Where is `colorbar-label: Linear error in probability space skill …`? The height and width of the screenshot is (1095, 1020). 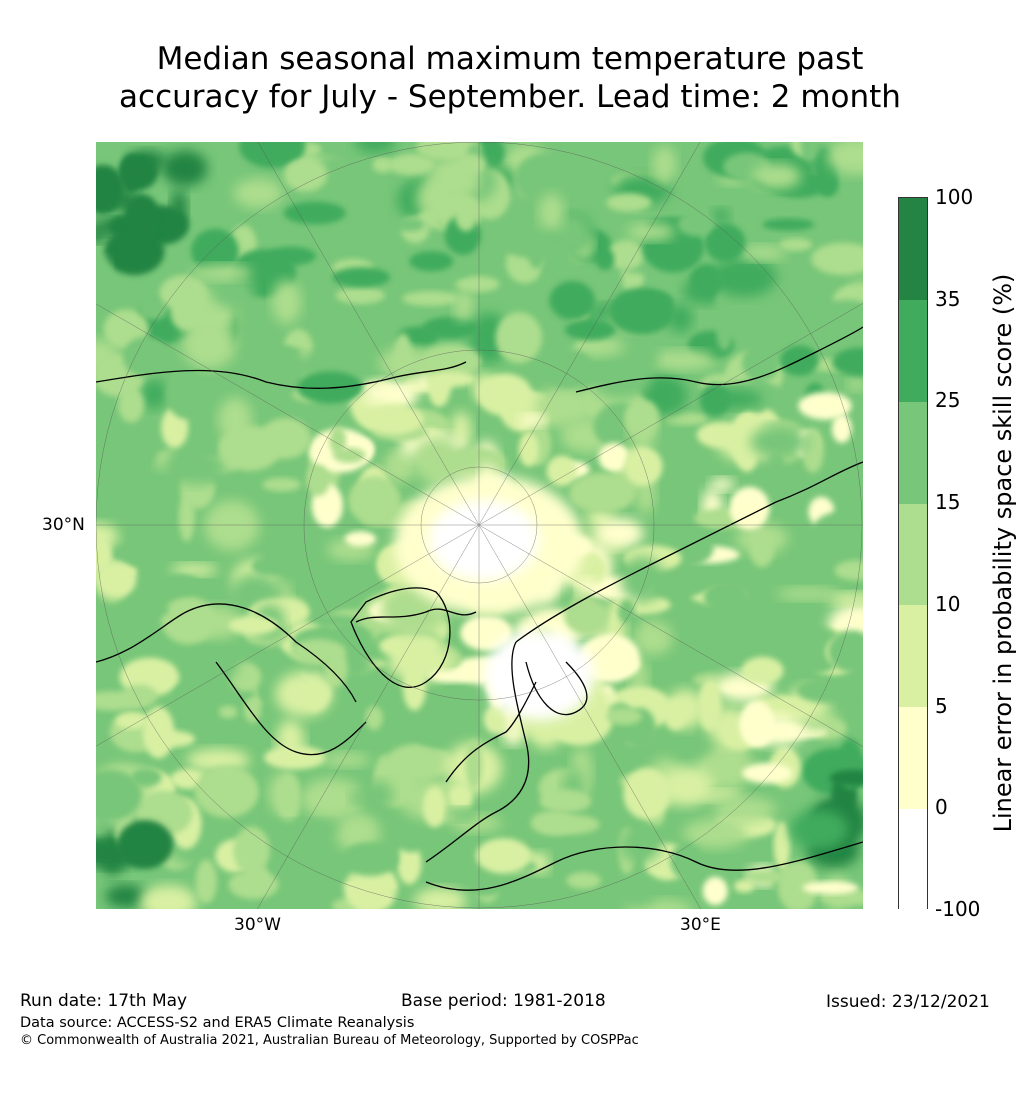 colorbar-label: Linear error in probability space skill … is located at coordinates (1003, 553).